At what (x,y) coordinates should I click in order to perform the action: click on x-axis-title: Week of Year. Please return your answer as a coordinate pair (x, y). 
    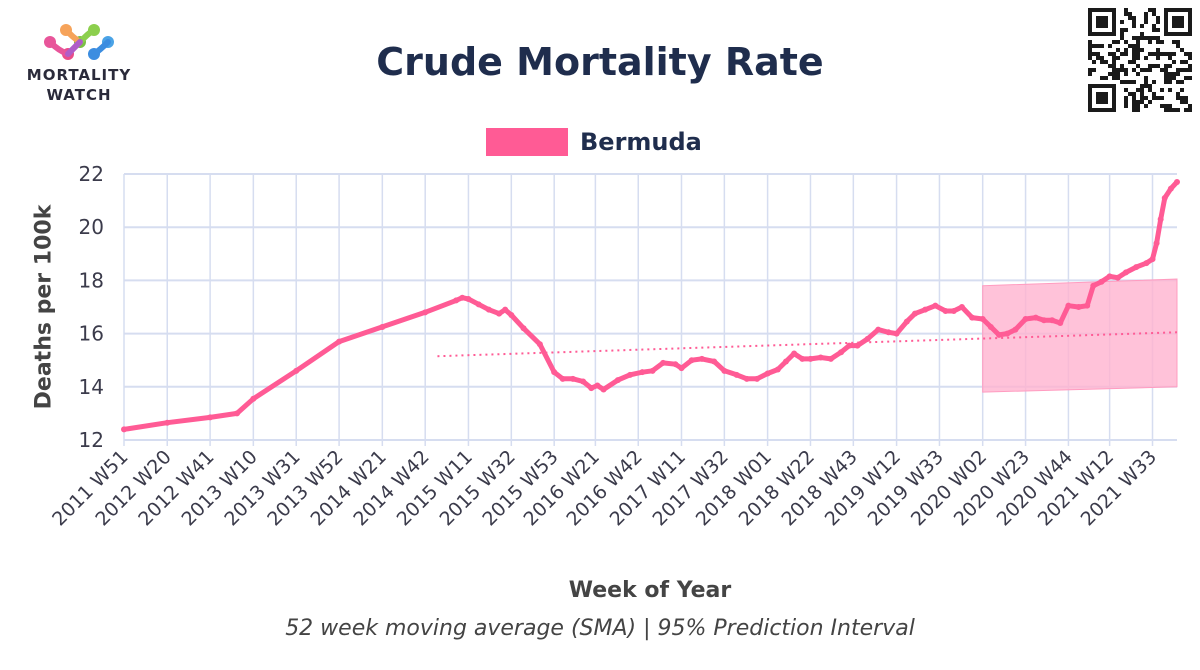
    Looking at the image, I should click on (650, 590).